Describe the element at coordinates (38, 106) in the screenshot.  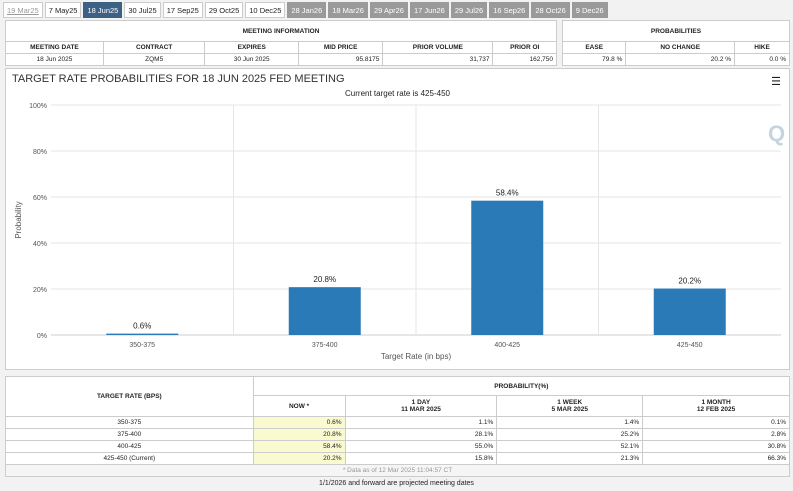
I see `y-tick-label: 100%` at that location.